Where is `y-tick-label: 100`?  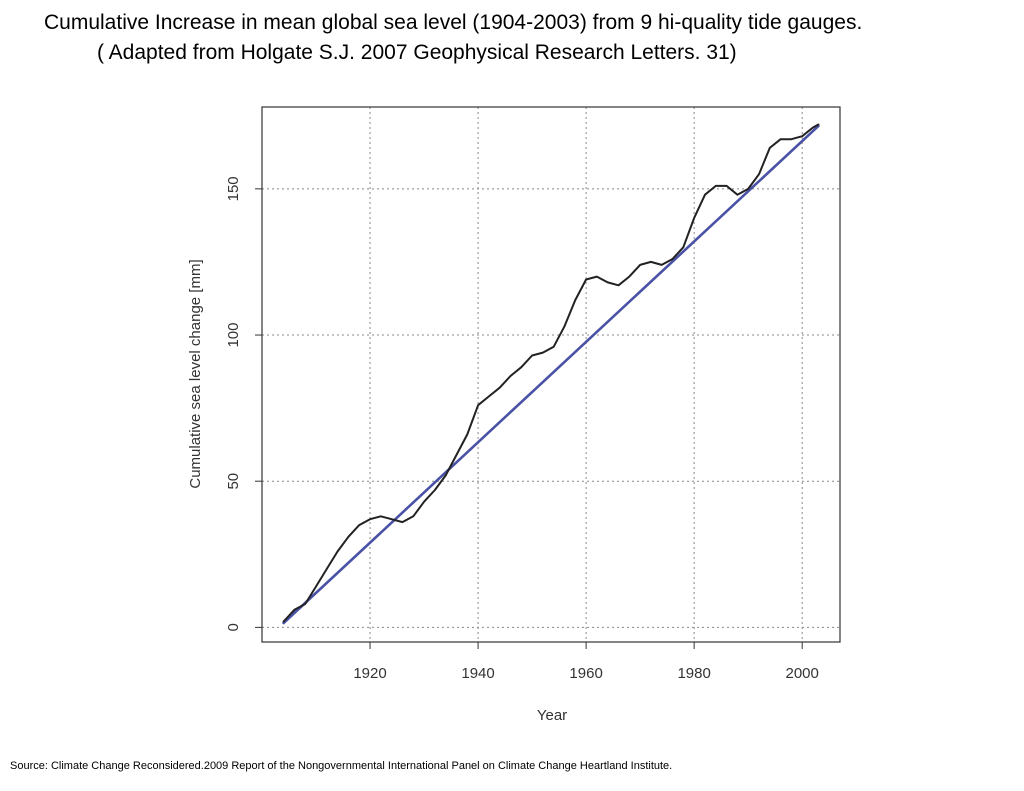
y-tick-label: 100 is located at coordinates (233, 335).